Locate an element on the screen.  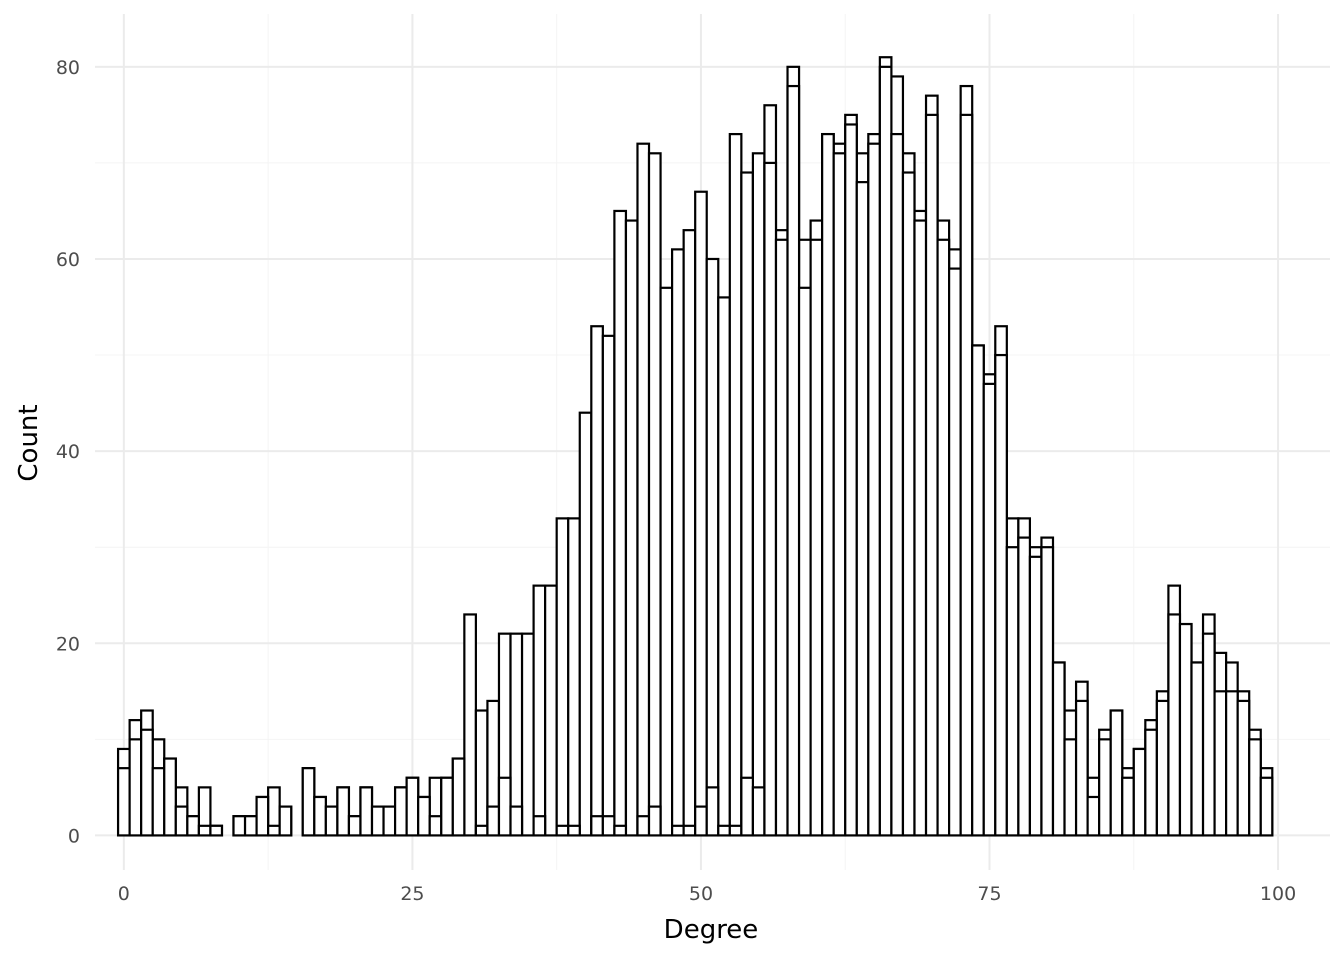
x-axis-title: Degree is located at coordinates (711, 930).